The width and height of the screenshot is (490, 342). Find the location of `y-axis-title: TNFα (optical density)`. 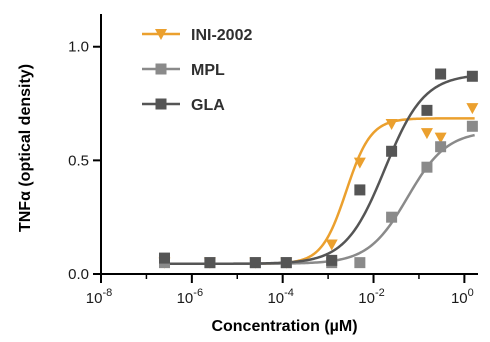

y-axis-title: TNFα (optical density) is located at coordinates (25, 148).